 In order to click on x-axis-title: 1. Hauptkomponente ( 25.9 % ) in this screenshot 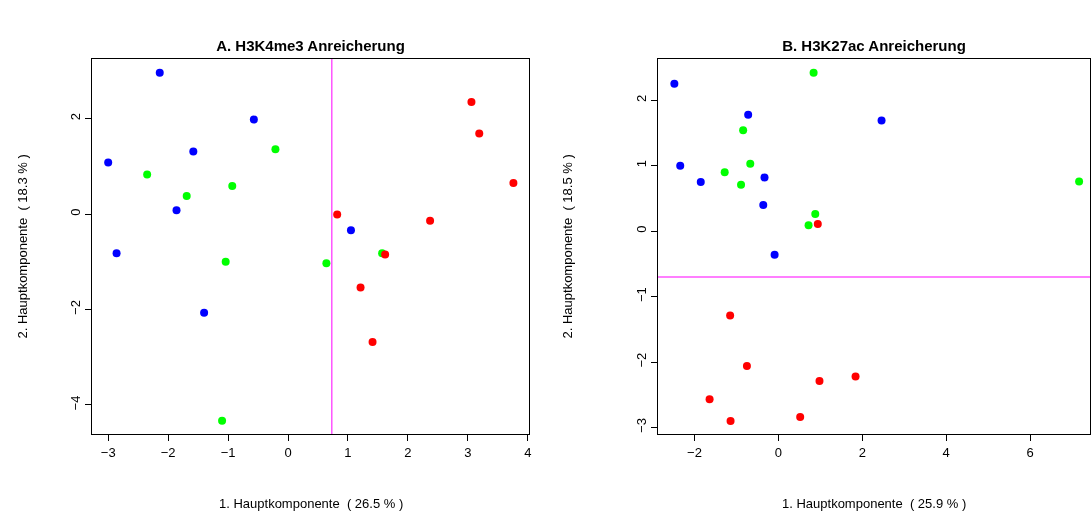, I will do `click(874, 503)`.